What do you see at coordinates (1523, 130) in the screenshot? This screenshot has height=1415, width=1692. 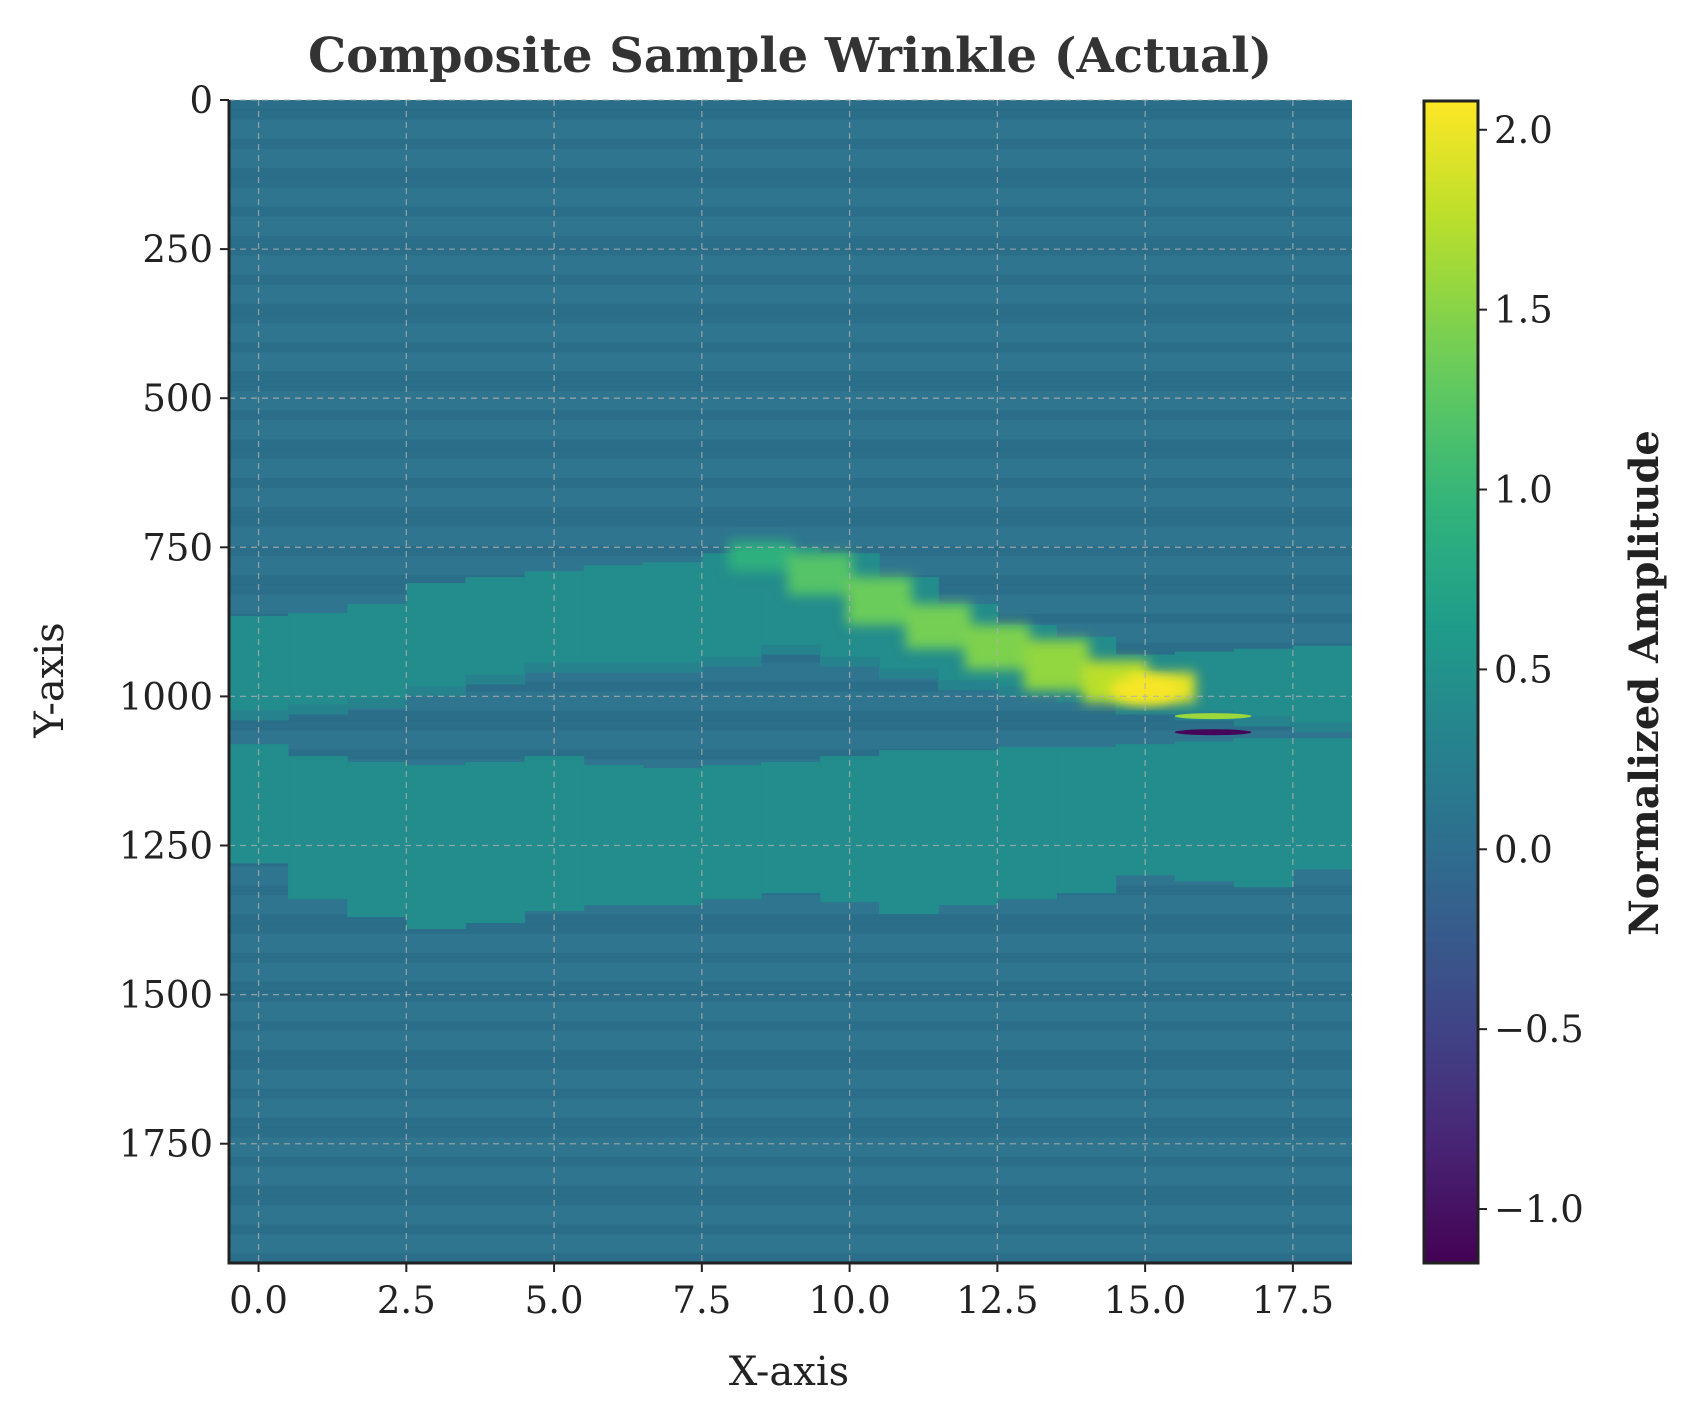 I see `colorbar-tick-label: 2.0` at bounding box center [1523, 130].